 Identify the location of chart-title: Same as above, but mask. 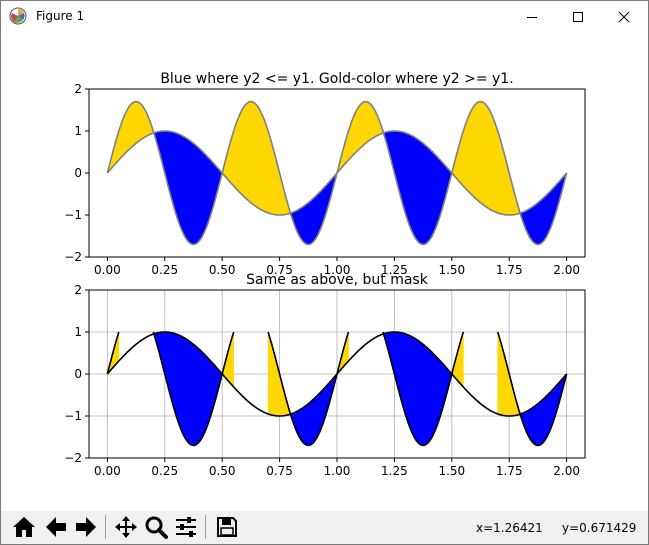
(337, 280).